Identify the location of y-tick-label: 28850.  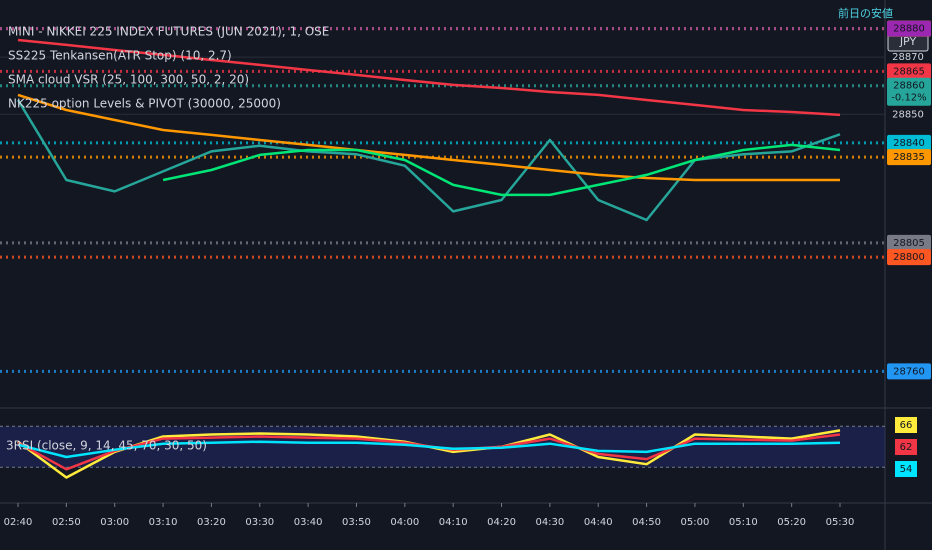
(908, 114).